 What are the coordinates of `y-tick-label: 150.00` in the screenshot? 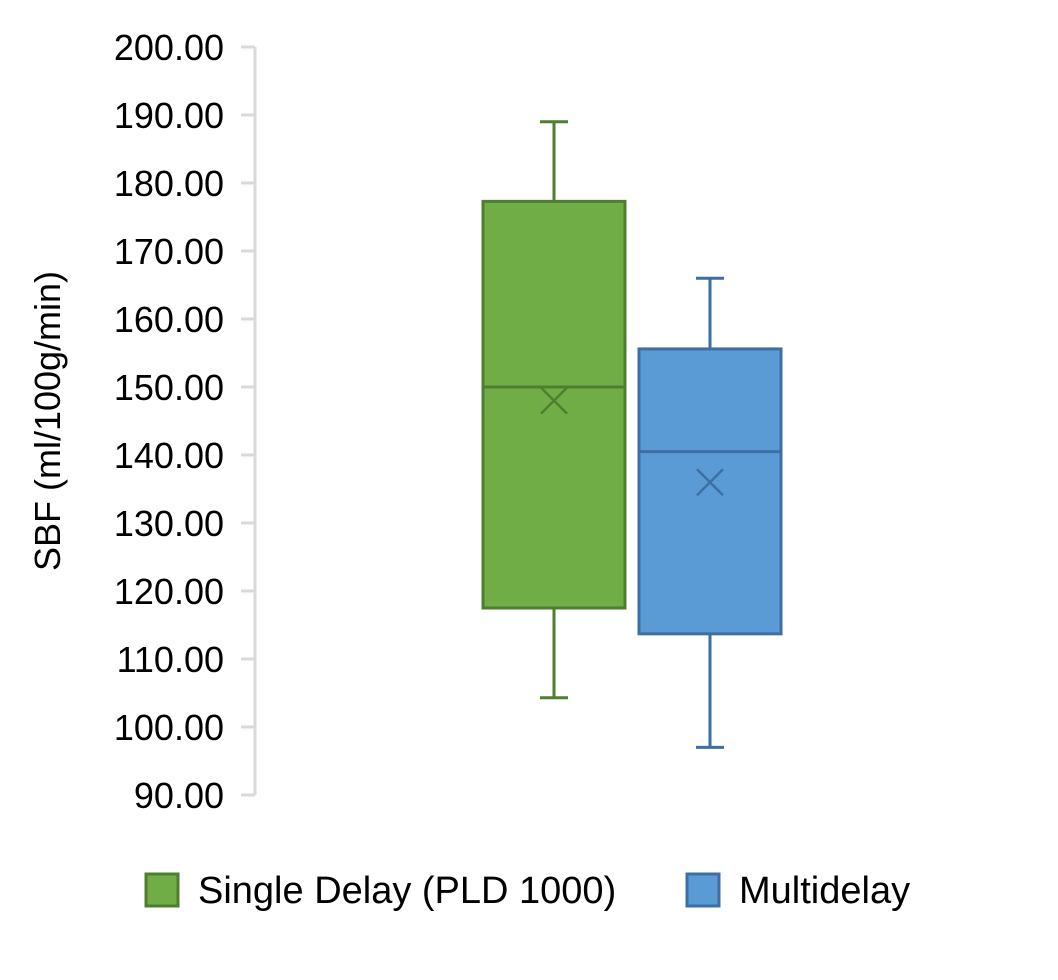 It's located at (169, 387).